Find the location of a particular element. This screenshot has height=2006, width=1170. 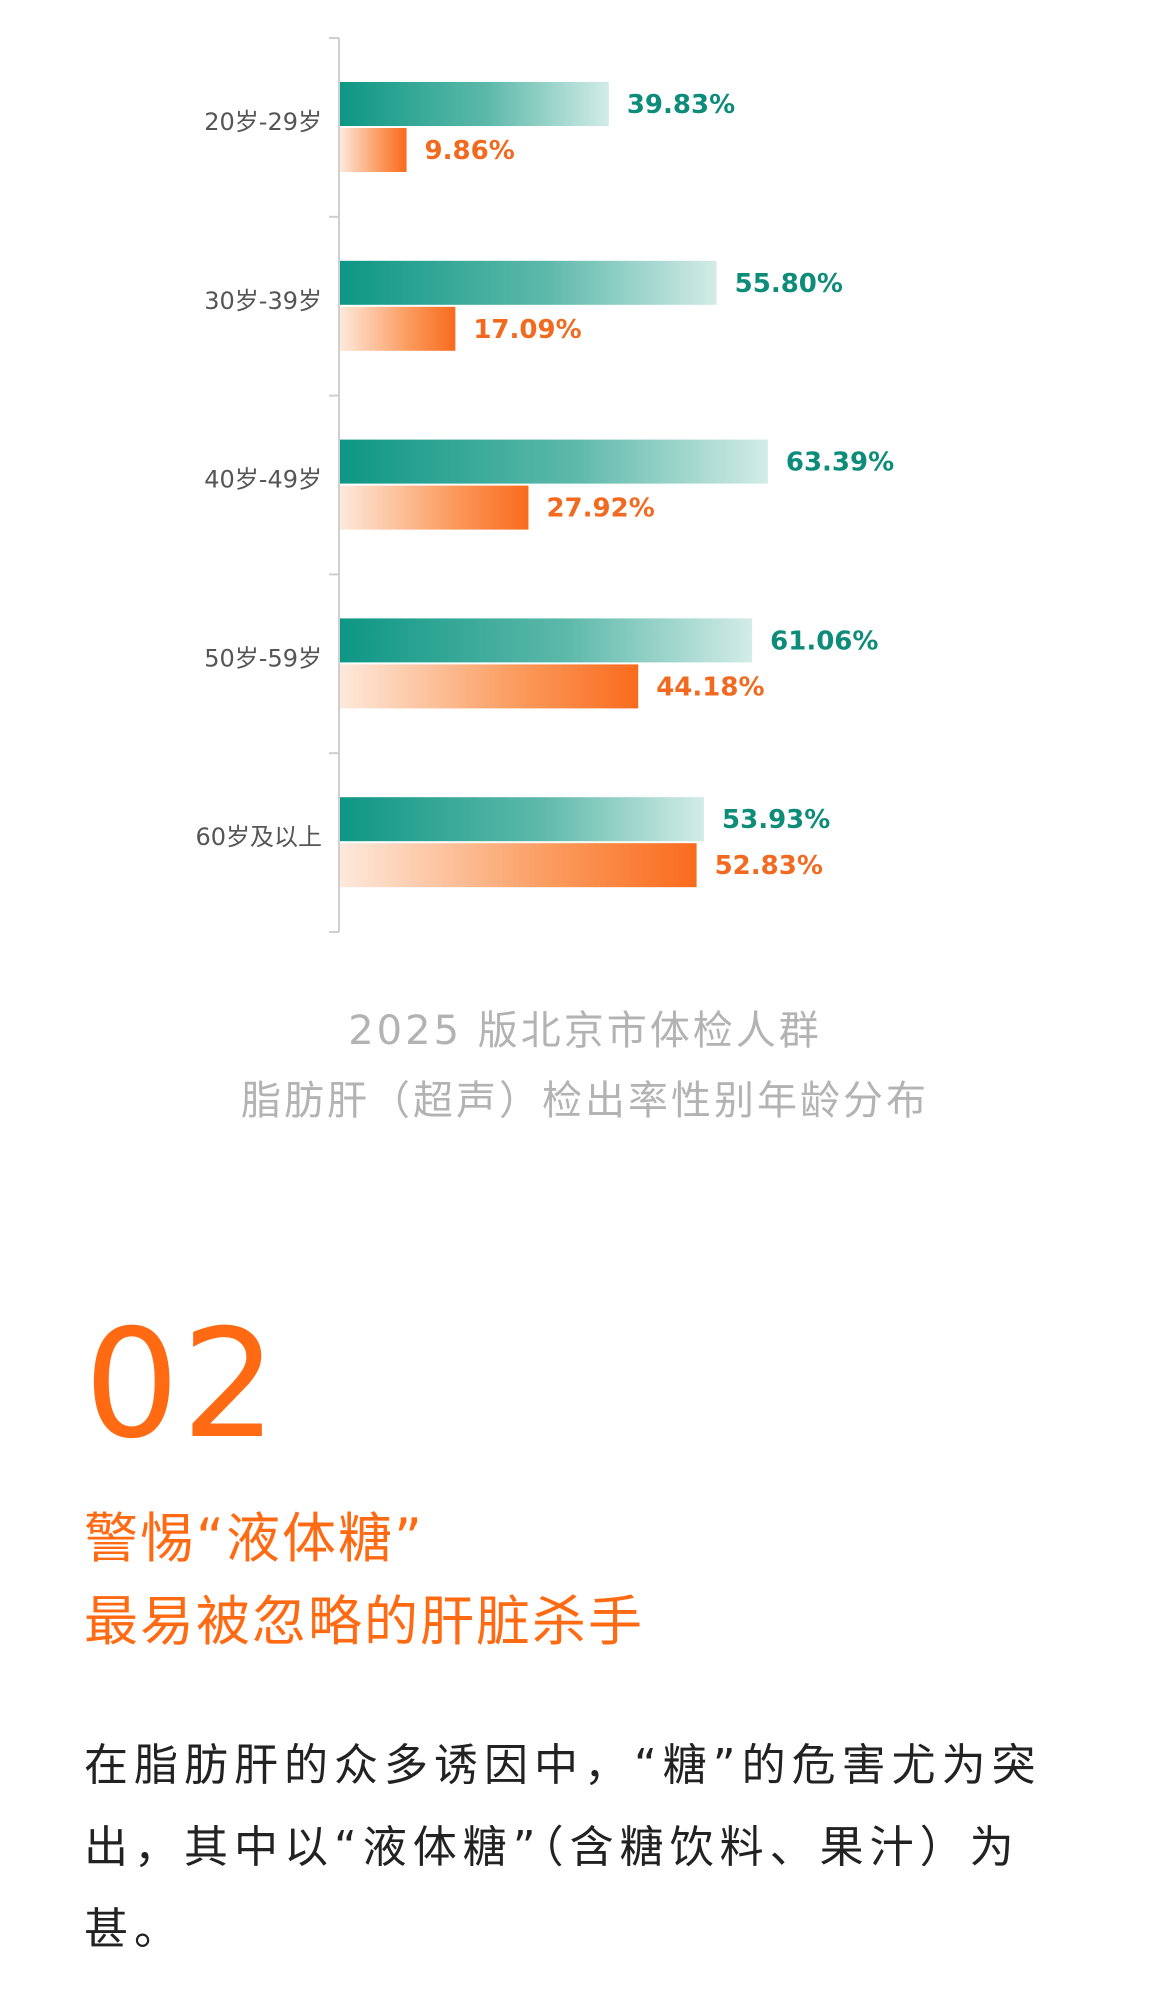

category-label: 50岁-59岁 is located at coordinates (263, 658).